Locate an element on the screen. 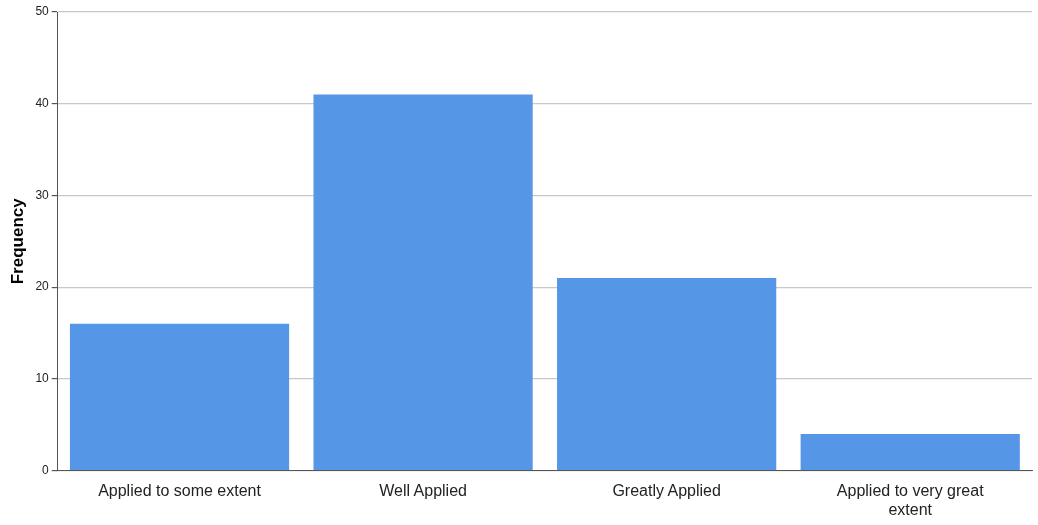 Image resolution: width=1038 pixels, height=525 pixels. y-tick-label: 30 is located at coordinates (42, 194).